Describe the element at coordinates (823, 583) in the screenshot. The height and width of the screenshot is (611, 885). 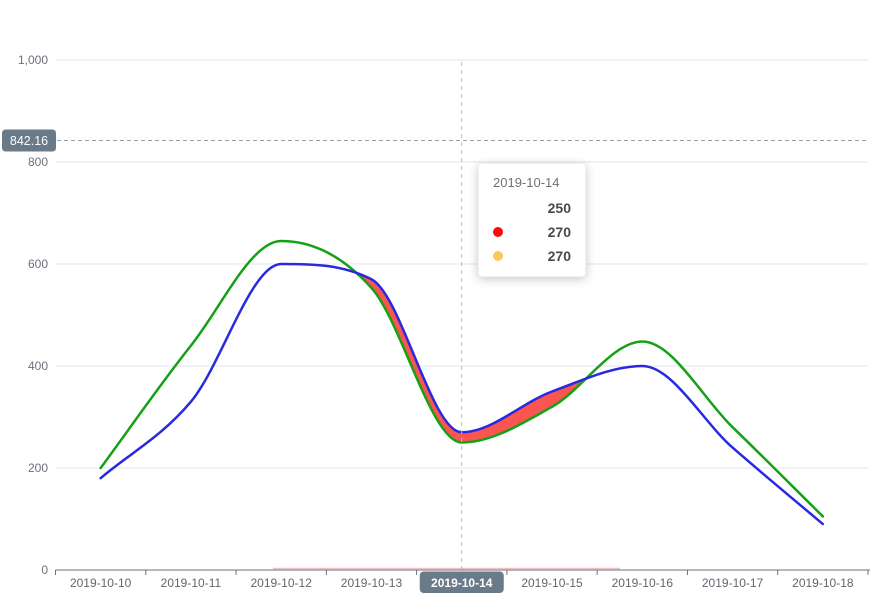
I see `x-axis-label: 2019-10-18` at that location.